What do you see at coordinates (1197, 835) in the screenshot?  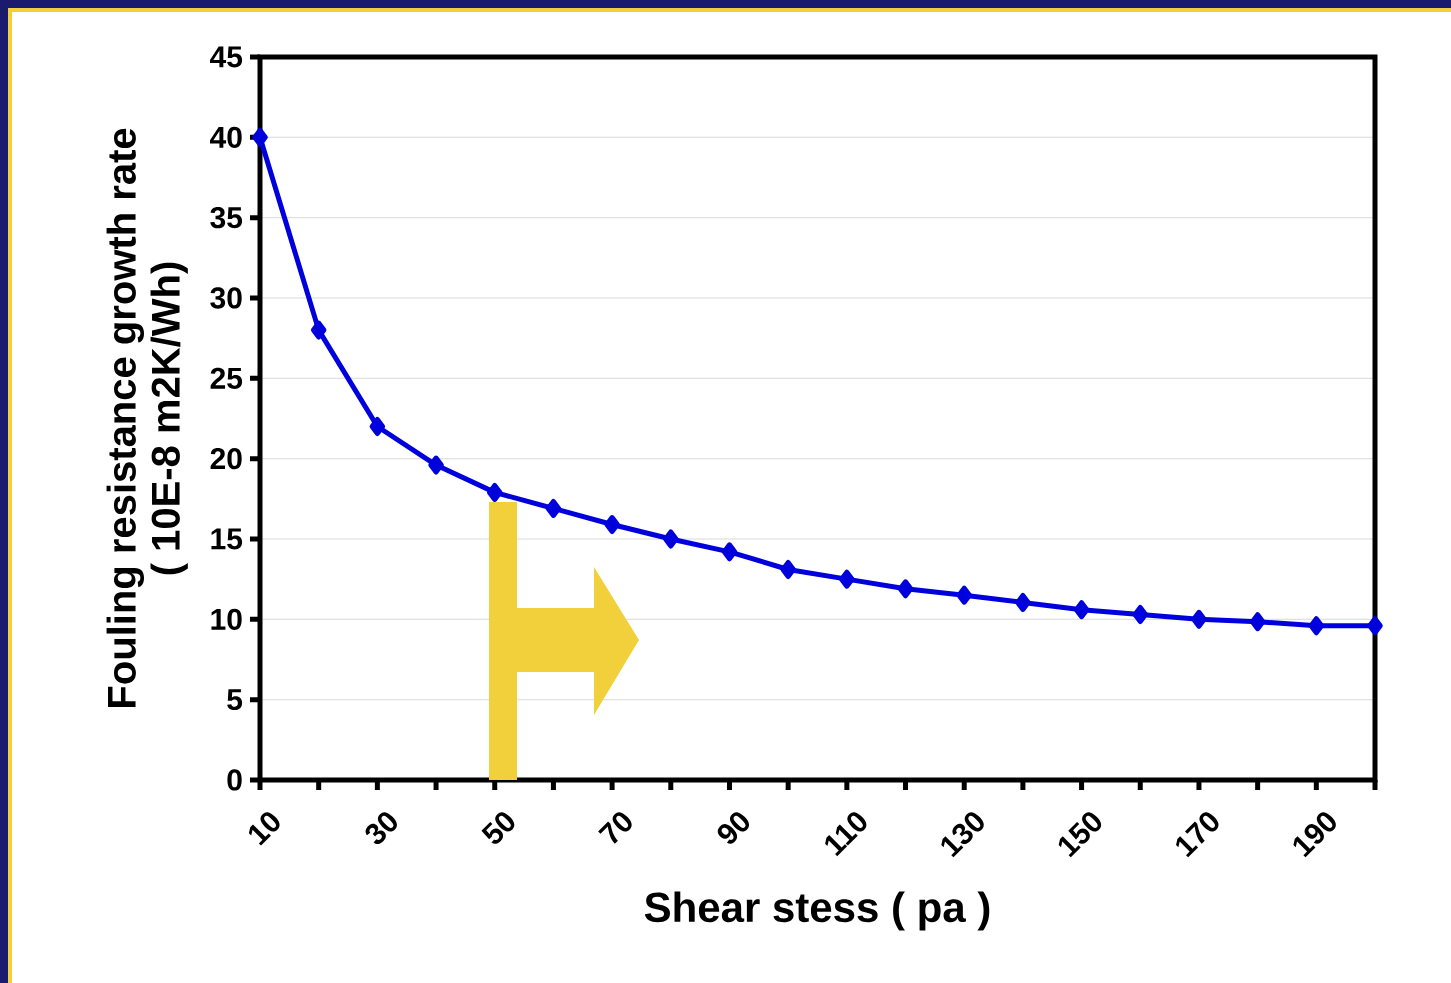 I see `x-tick-label: 170` at bounding box center [1197, 835].